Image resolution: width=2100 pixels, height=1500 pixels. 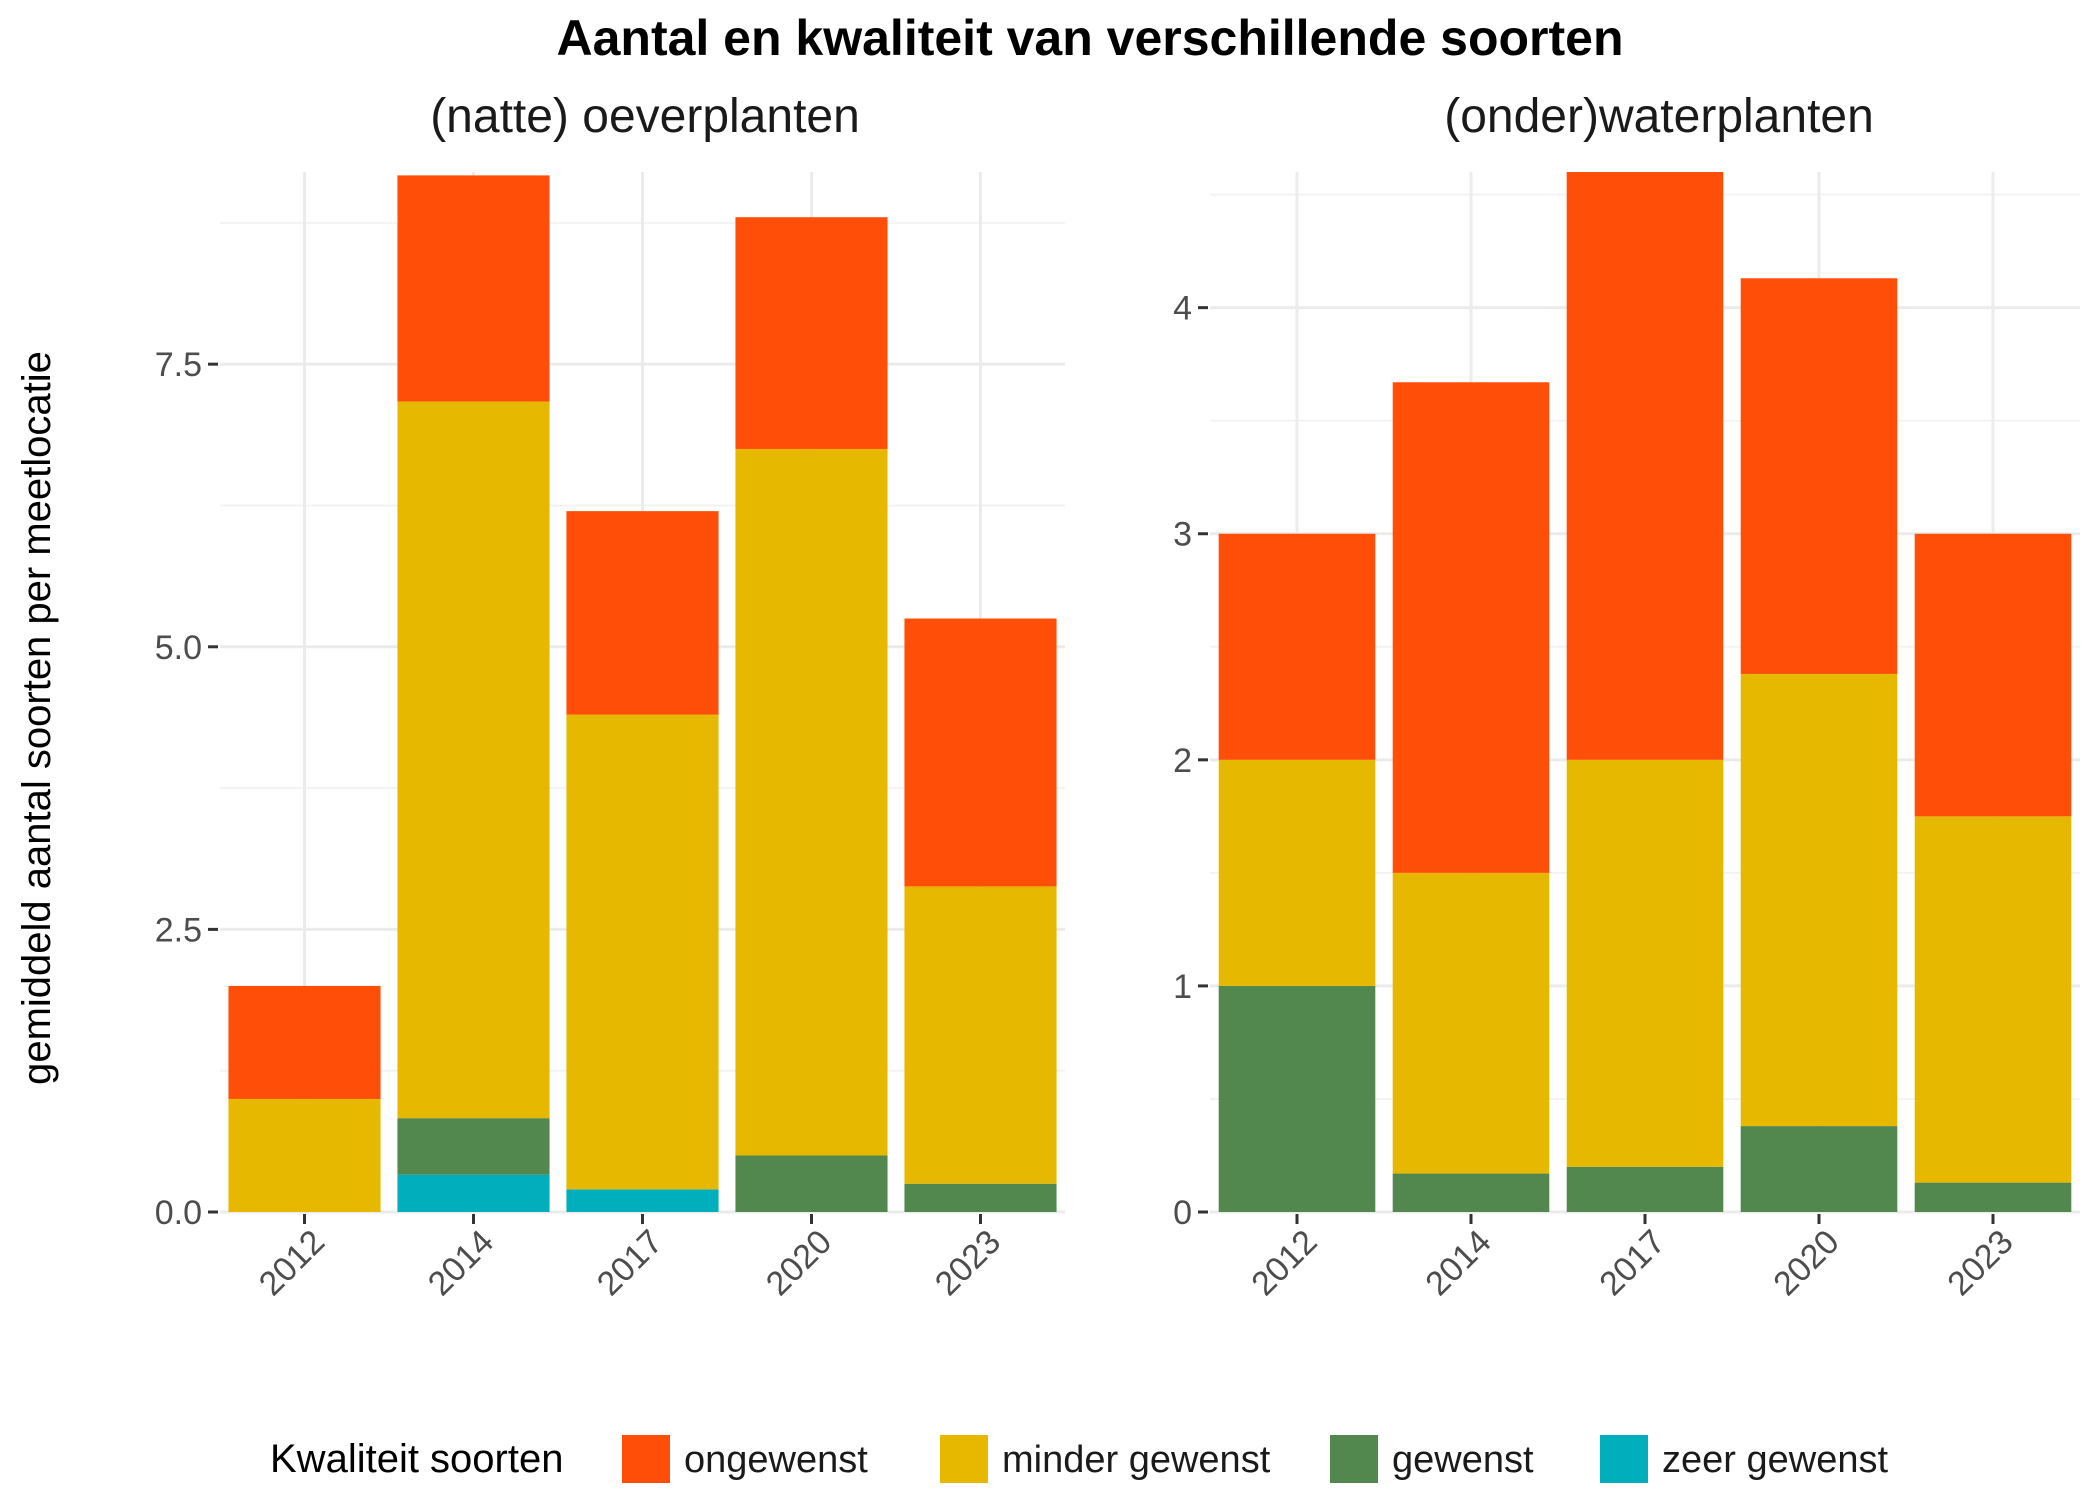 What do you see at coordinates (178, 648) in the screenshot?
I see `y-tick-label: 5.0` at bounding box center [178, 648].